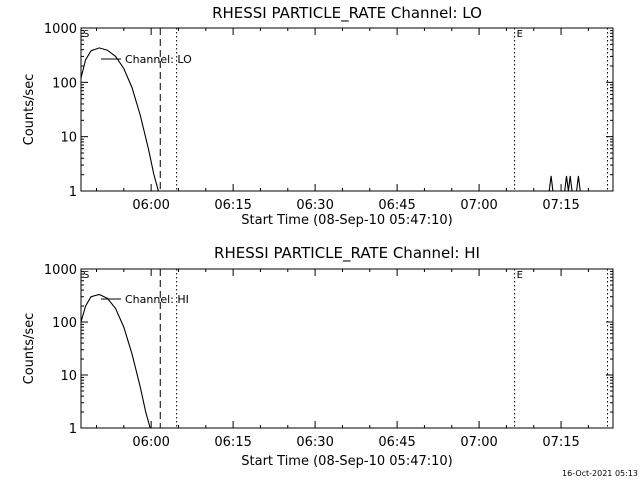  What do you see at coordinates (157, 299) in the screenshot?
I see `legend-label: Channel: HI` at bounding box center [157, 299].